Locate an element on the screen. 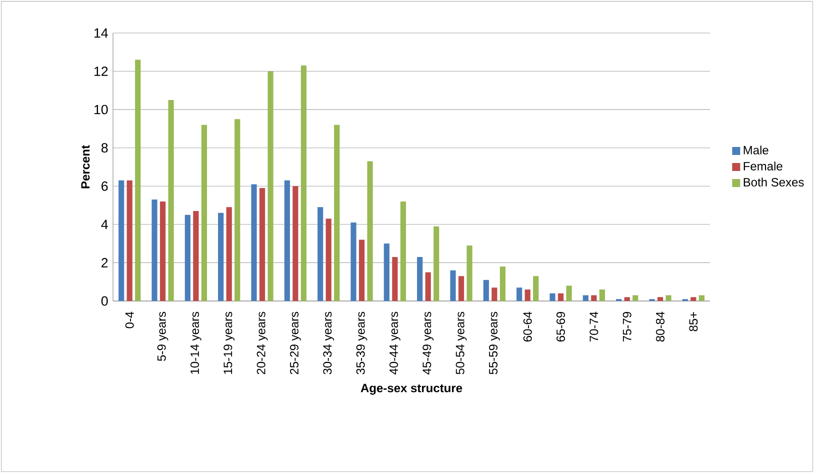 This screenshot has width=814, height=473. x-tick-label: 50-54 years is located at coordinates (461, 343).